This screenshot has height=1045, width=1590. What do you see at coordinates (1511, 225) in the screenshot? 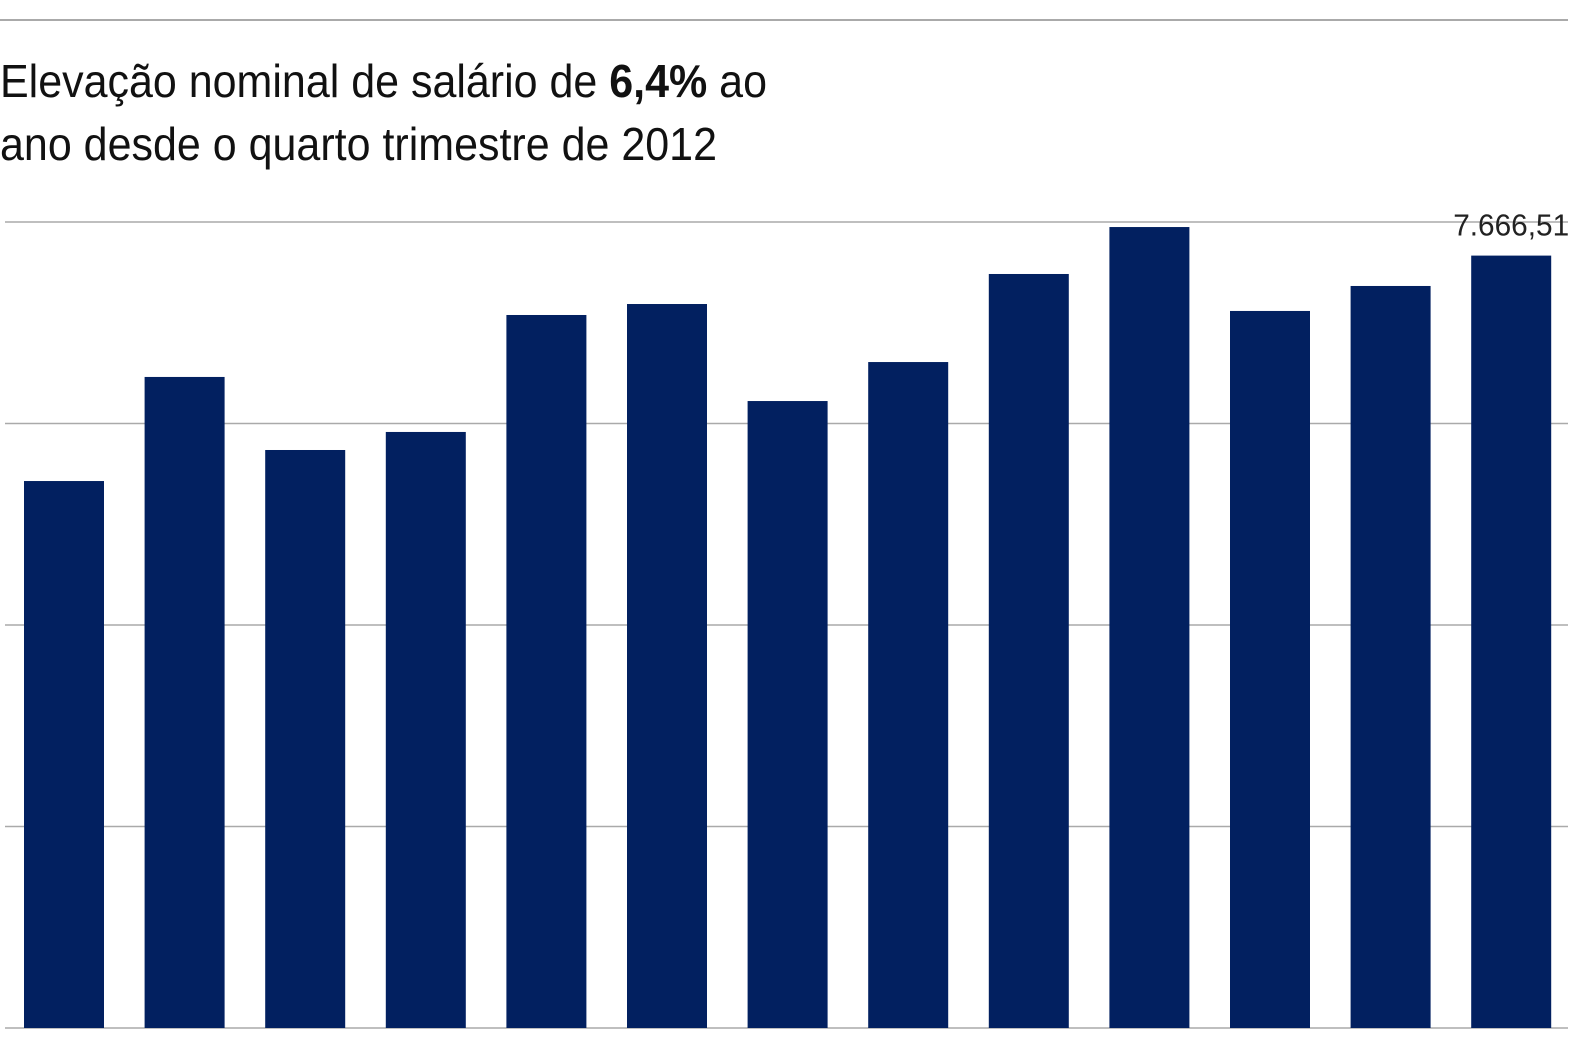
I see `value-label: 7.666,51` at bounding box center [1511, 225].